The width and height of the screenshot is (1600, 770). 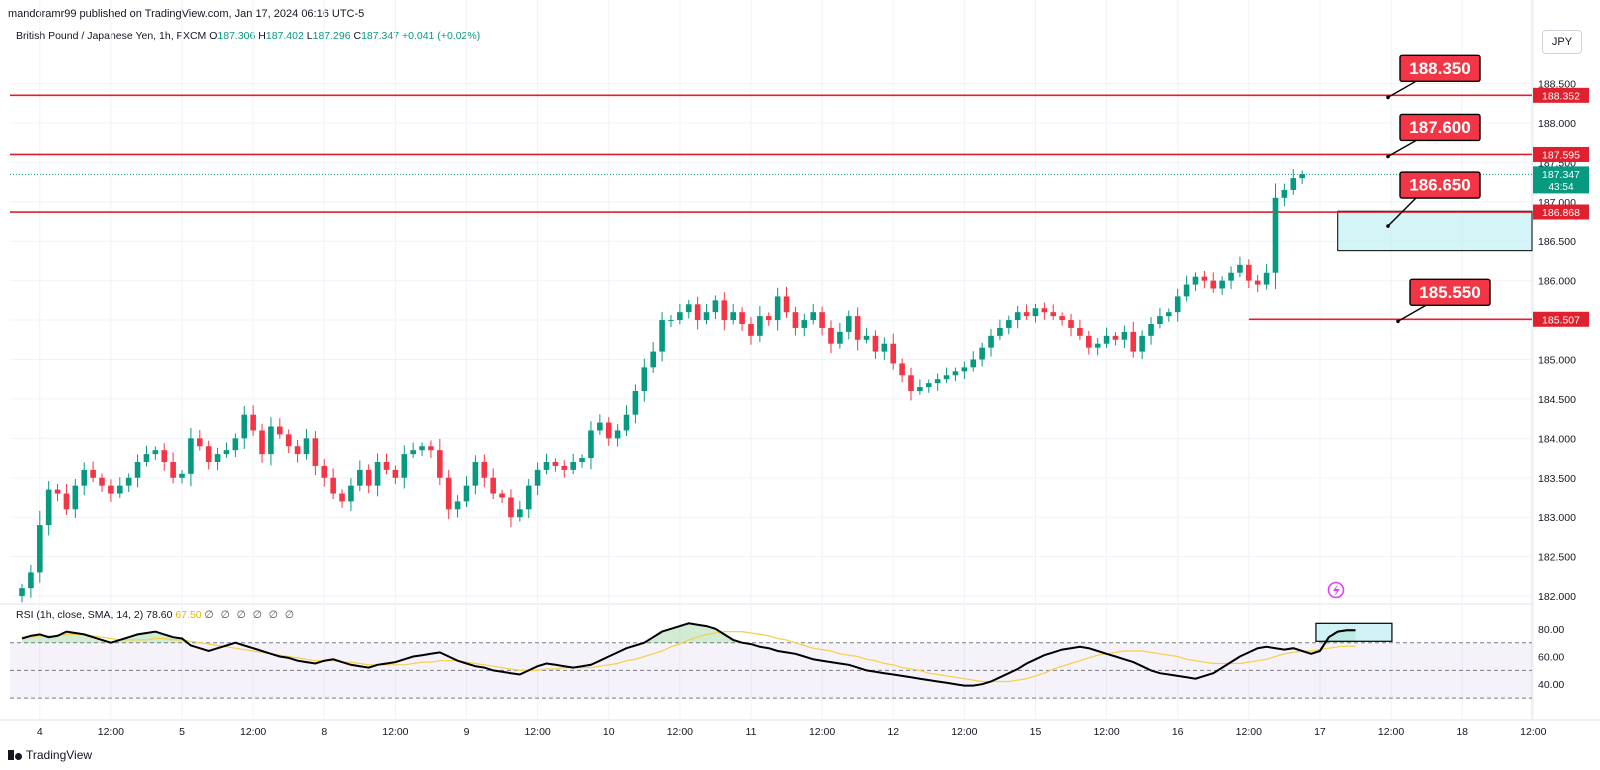 What do you see at coordinates (1557, 518) in the screenshot?
I see `price-tick-label: 183.000` at bounding box center [1557, 518].